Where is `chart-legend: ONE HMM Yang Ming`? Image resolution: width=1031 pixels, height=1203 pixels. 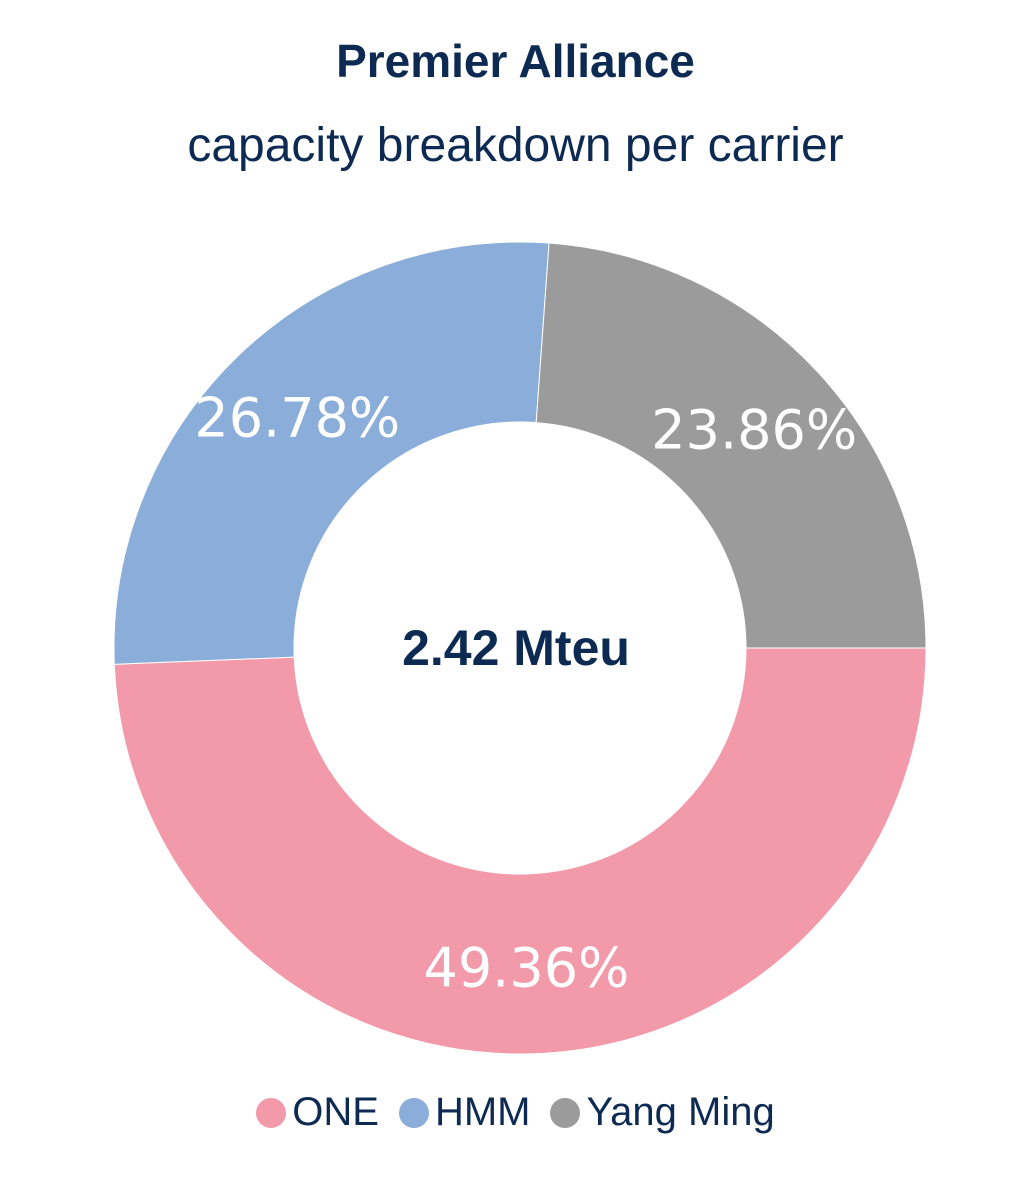
chart-legend: ONE HMM Yang Ming is located at coordinates (515, 1112).